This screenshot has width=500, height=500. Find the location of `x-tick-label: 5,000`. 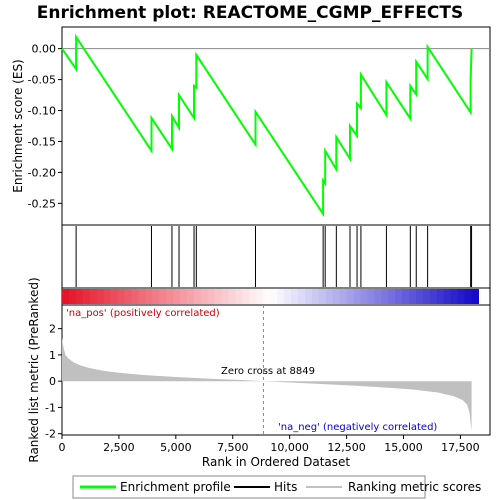

x-tick-label: 5,000 is located at coordinates (176, 447).